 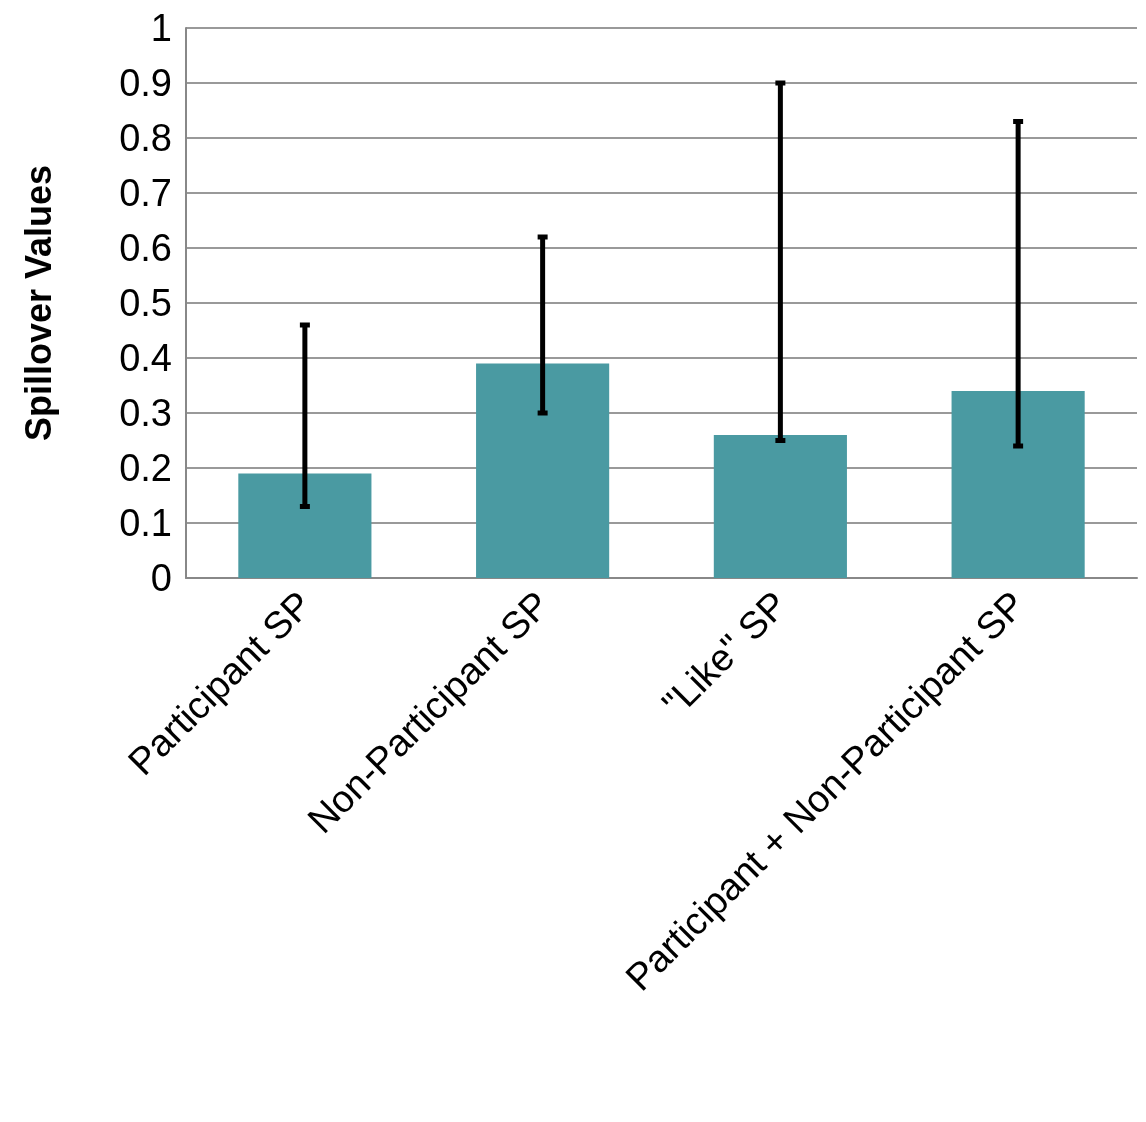 What do you see at coordinates (38, 303) in the screenshot?
I see `y-axis-title: Spillover Values` at bounding box center [38, 303].